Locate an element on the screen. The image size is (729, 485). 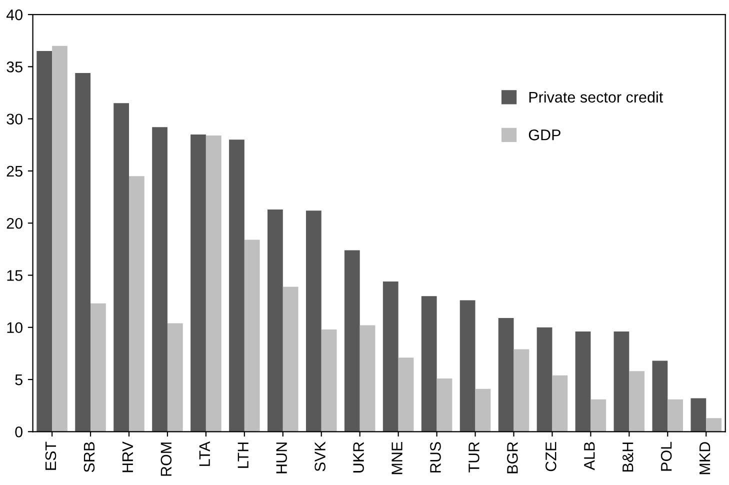
x-tick-label: MKD is located at coordinates (705, 458).